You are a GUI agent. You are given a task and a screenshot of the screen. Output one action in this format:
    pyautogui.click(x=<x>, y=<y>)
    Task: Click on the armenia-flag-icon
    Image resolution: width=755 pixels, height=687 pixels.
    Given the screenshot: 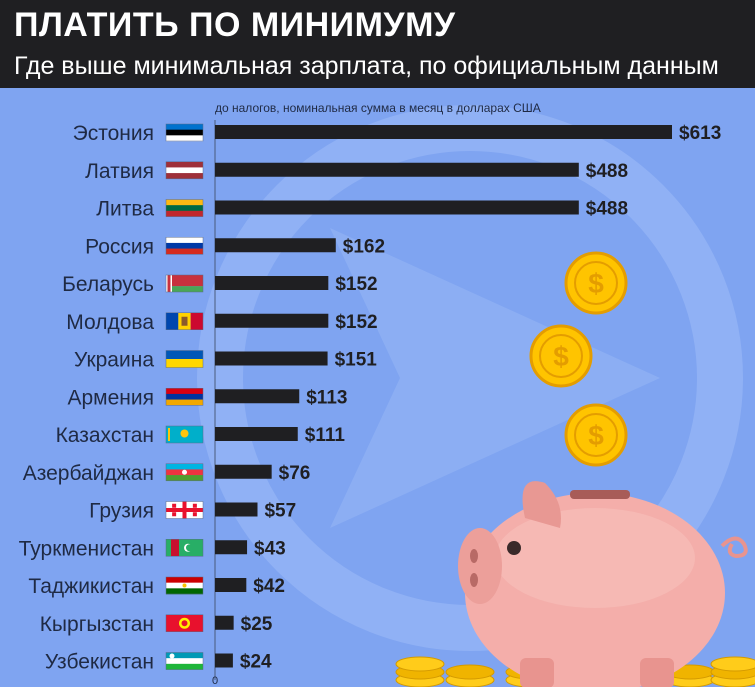 What is the action you would take?
    pyautogui.click(x=184, y=397)
    